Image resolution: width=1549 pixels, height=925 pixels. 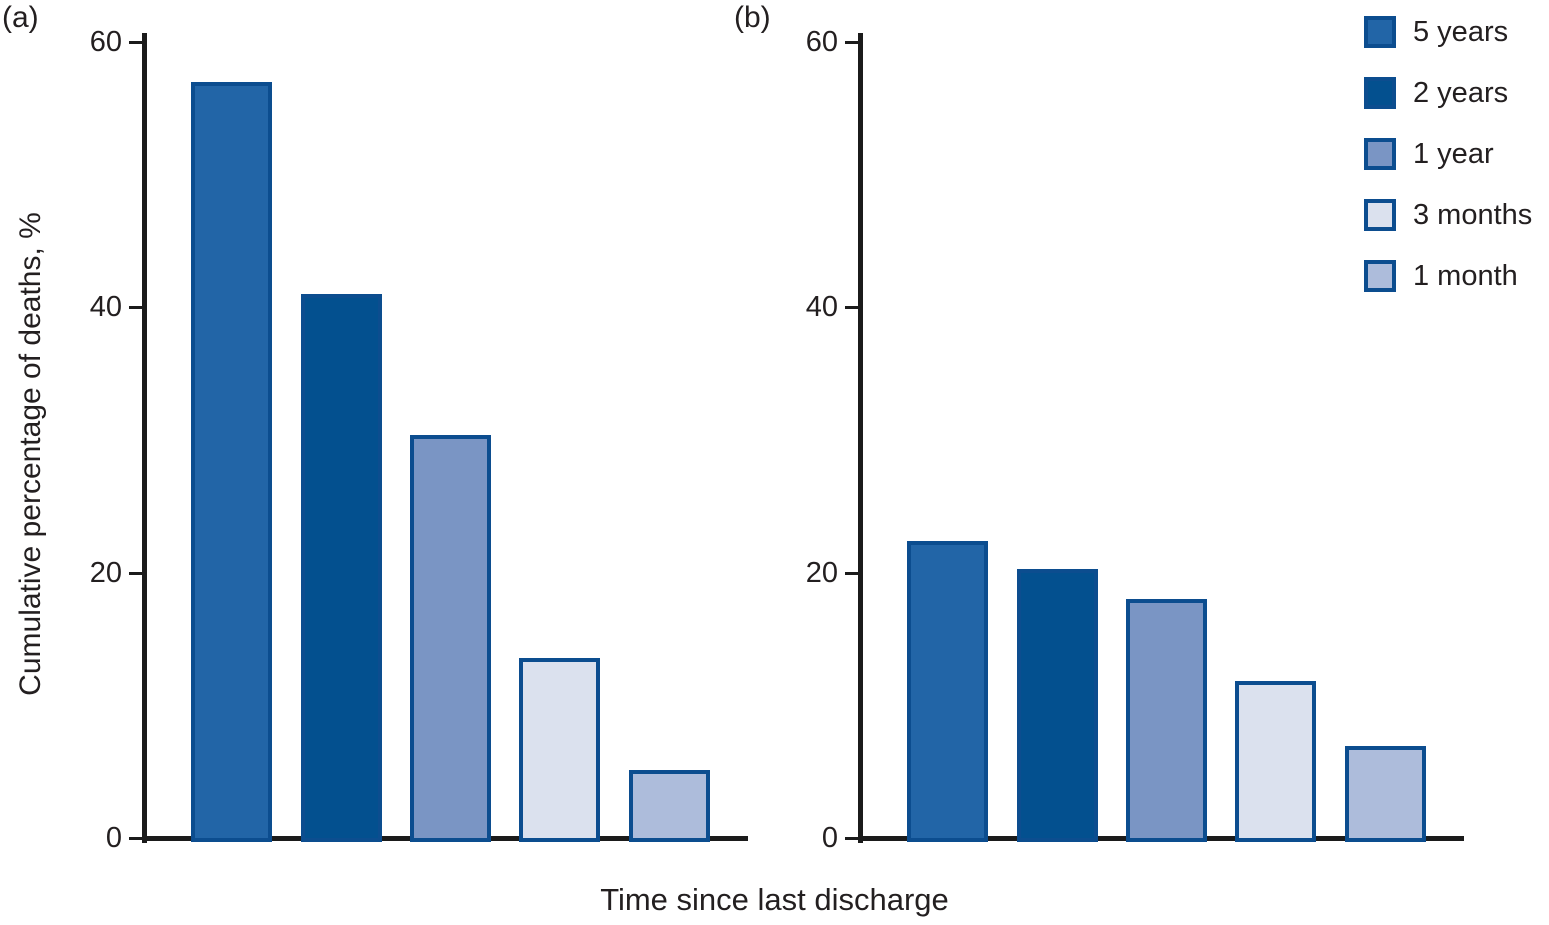 What do you see at coordinates (1461, 32) in the screenshot?
I see `legend-label: 5 years` at bounding box center [1461, 32].